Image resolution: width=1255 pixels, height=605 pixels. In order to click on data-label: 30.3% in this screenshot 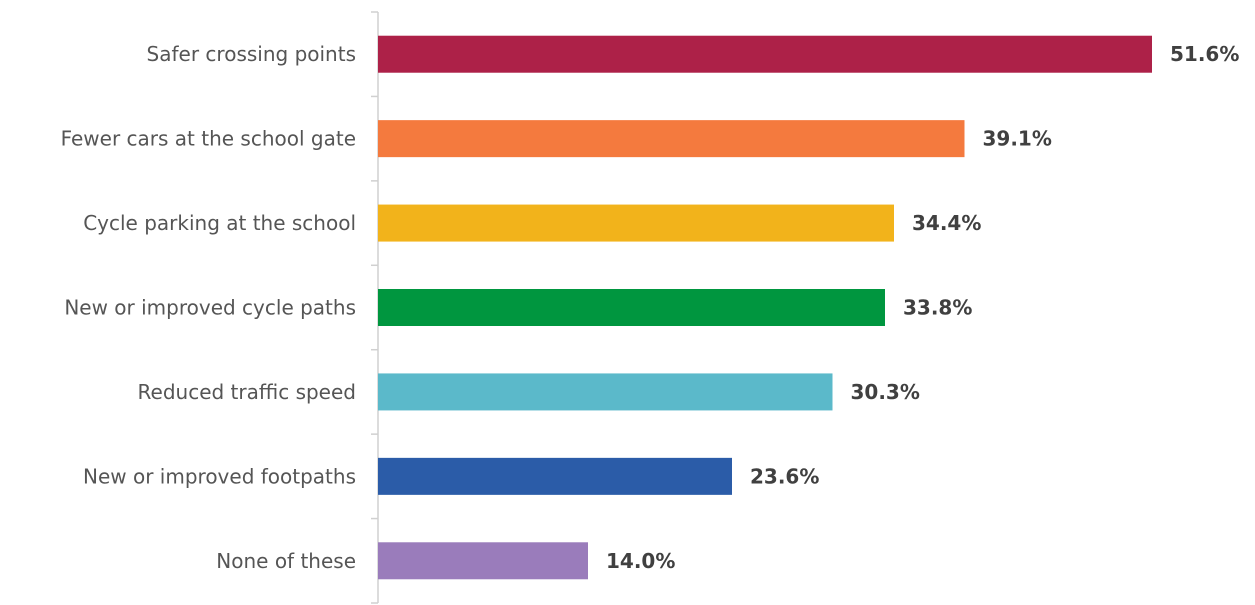, I will do `click(885, 392)`.